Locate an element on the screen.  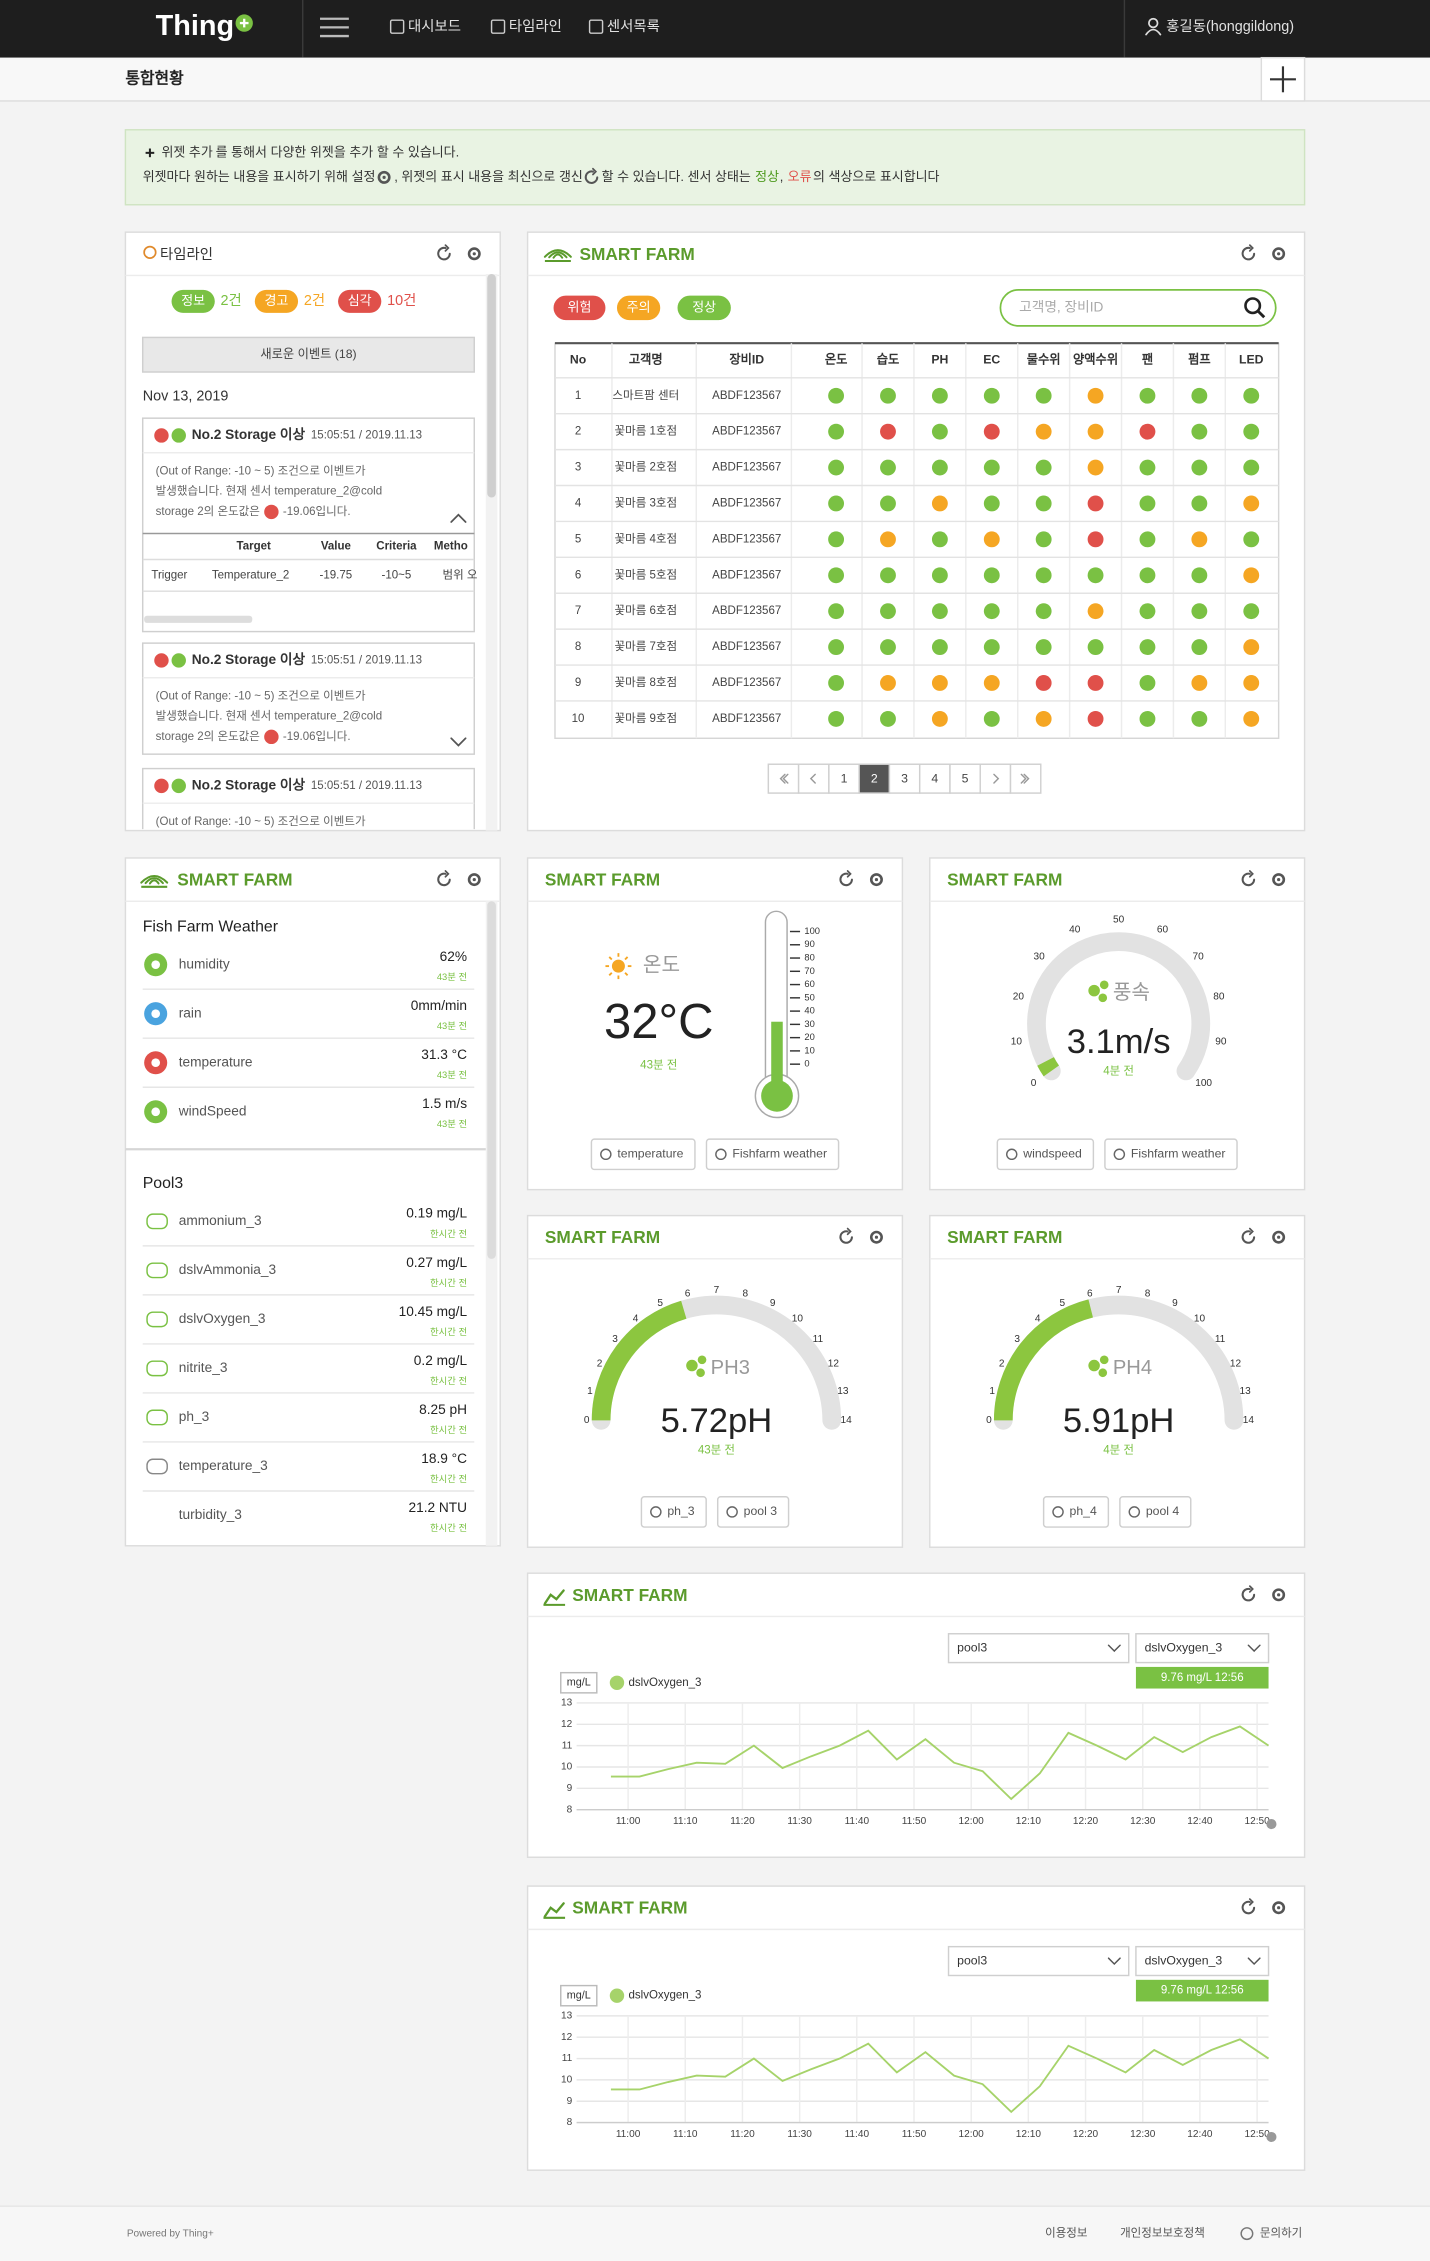
footer-link: 문의하기 is located at coordinates (1281, 2233).